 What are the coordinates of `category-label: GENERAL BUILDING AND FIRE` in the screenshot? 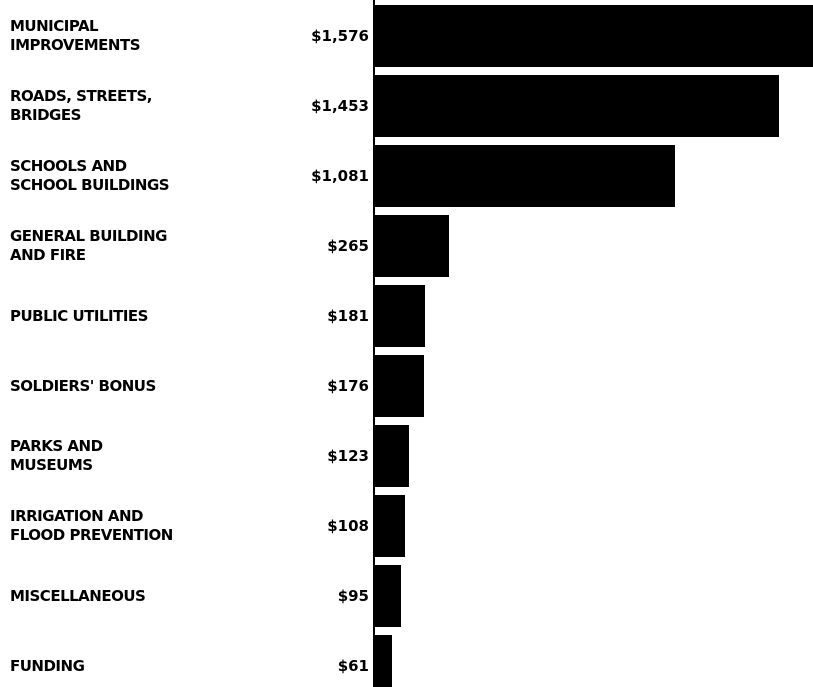 It's located at (88, 245).